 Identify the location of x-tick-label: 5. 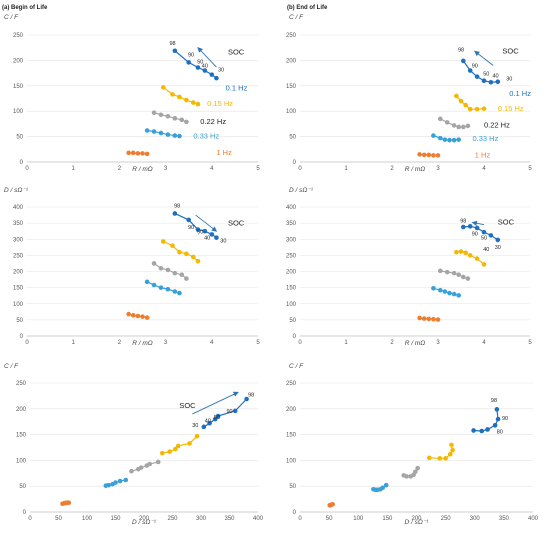
(530, 343).